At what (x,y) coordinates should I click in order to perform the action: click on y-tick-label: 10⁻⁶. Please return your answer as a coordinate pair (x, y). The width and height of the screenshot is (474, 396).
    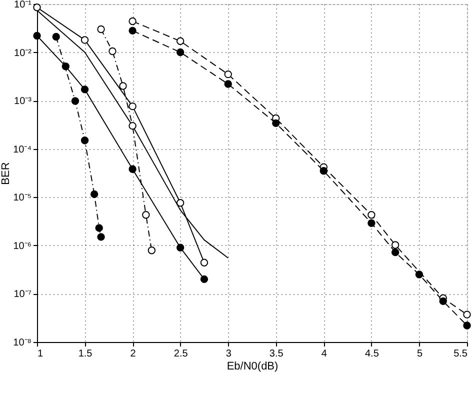
    Looking at the image, I should click on (22, 246).